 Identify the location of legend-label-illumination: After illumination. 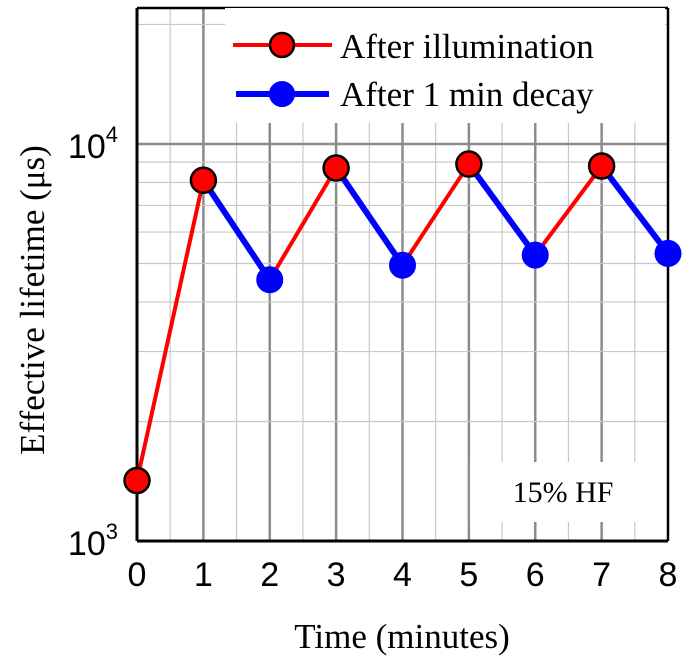
(467, 46).